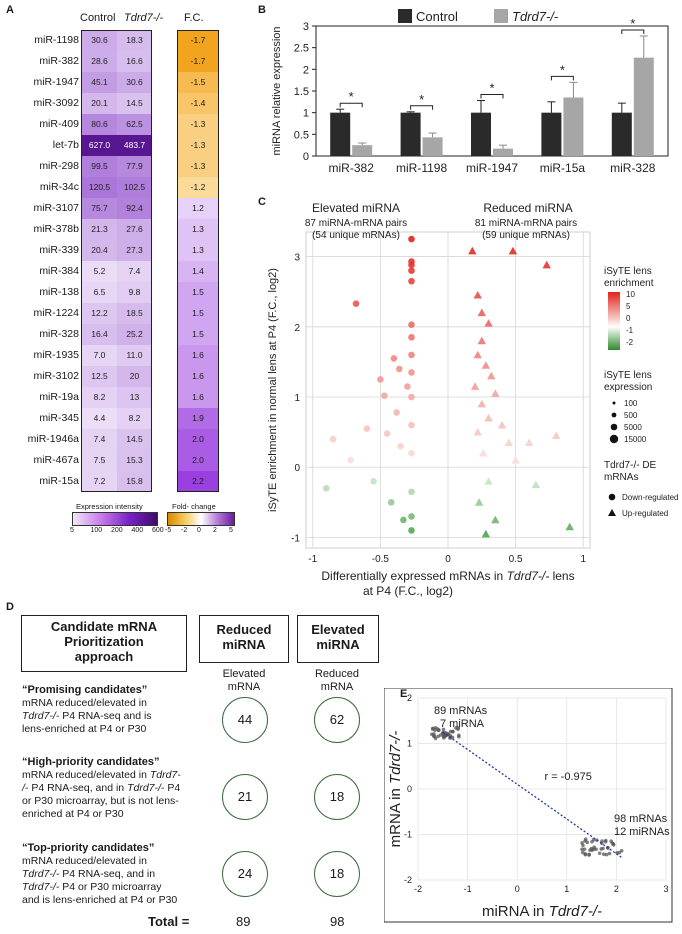 The height and width of the screenshot is (934, 682). I want to click on heatmap-mirna-name: let-7b, so click(65, 145).